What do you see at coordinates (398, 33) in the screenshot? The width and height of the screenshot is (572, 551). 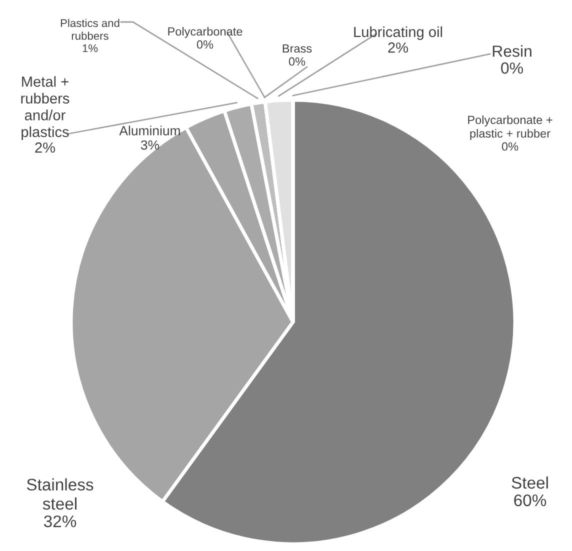 I see `slice-label: Lubricating oil` at bounding box center [398, 33].